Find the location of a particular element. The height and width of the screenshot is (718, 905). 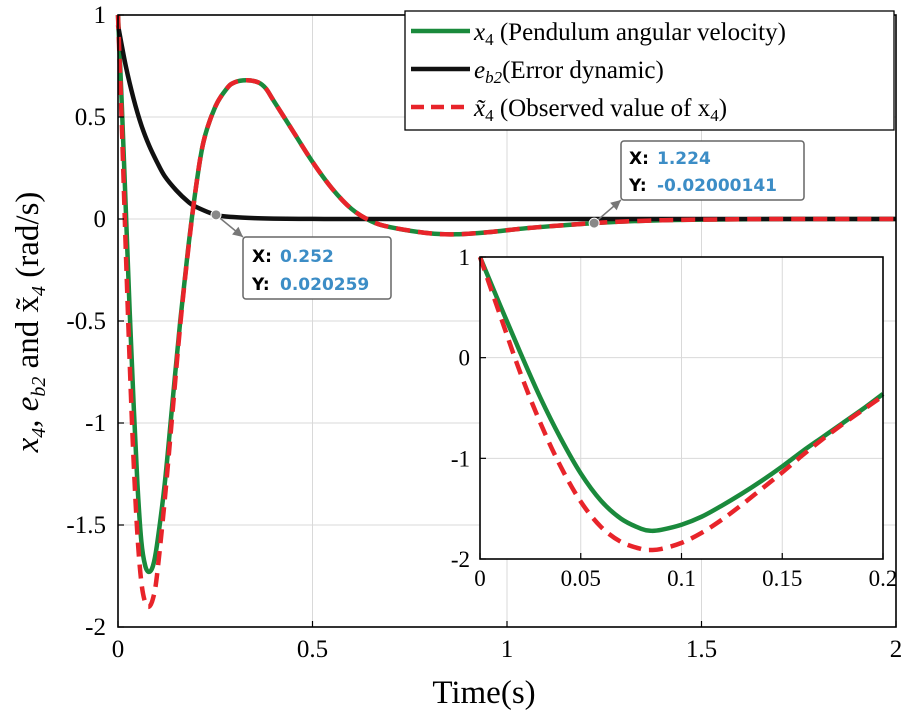

legend-box is located at coordinates (649, 70).